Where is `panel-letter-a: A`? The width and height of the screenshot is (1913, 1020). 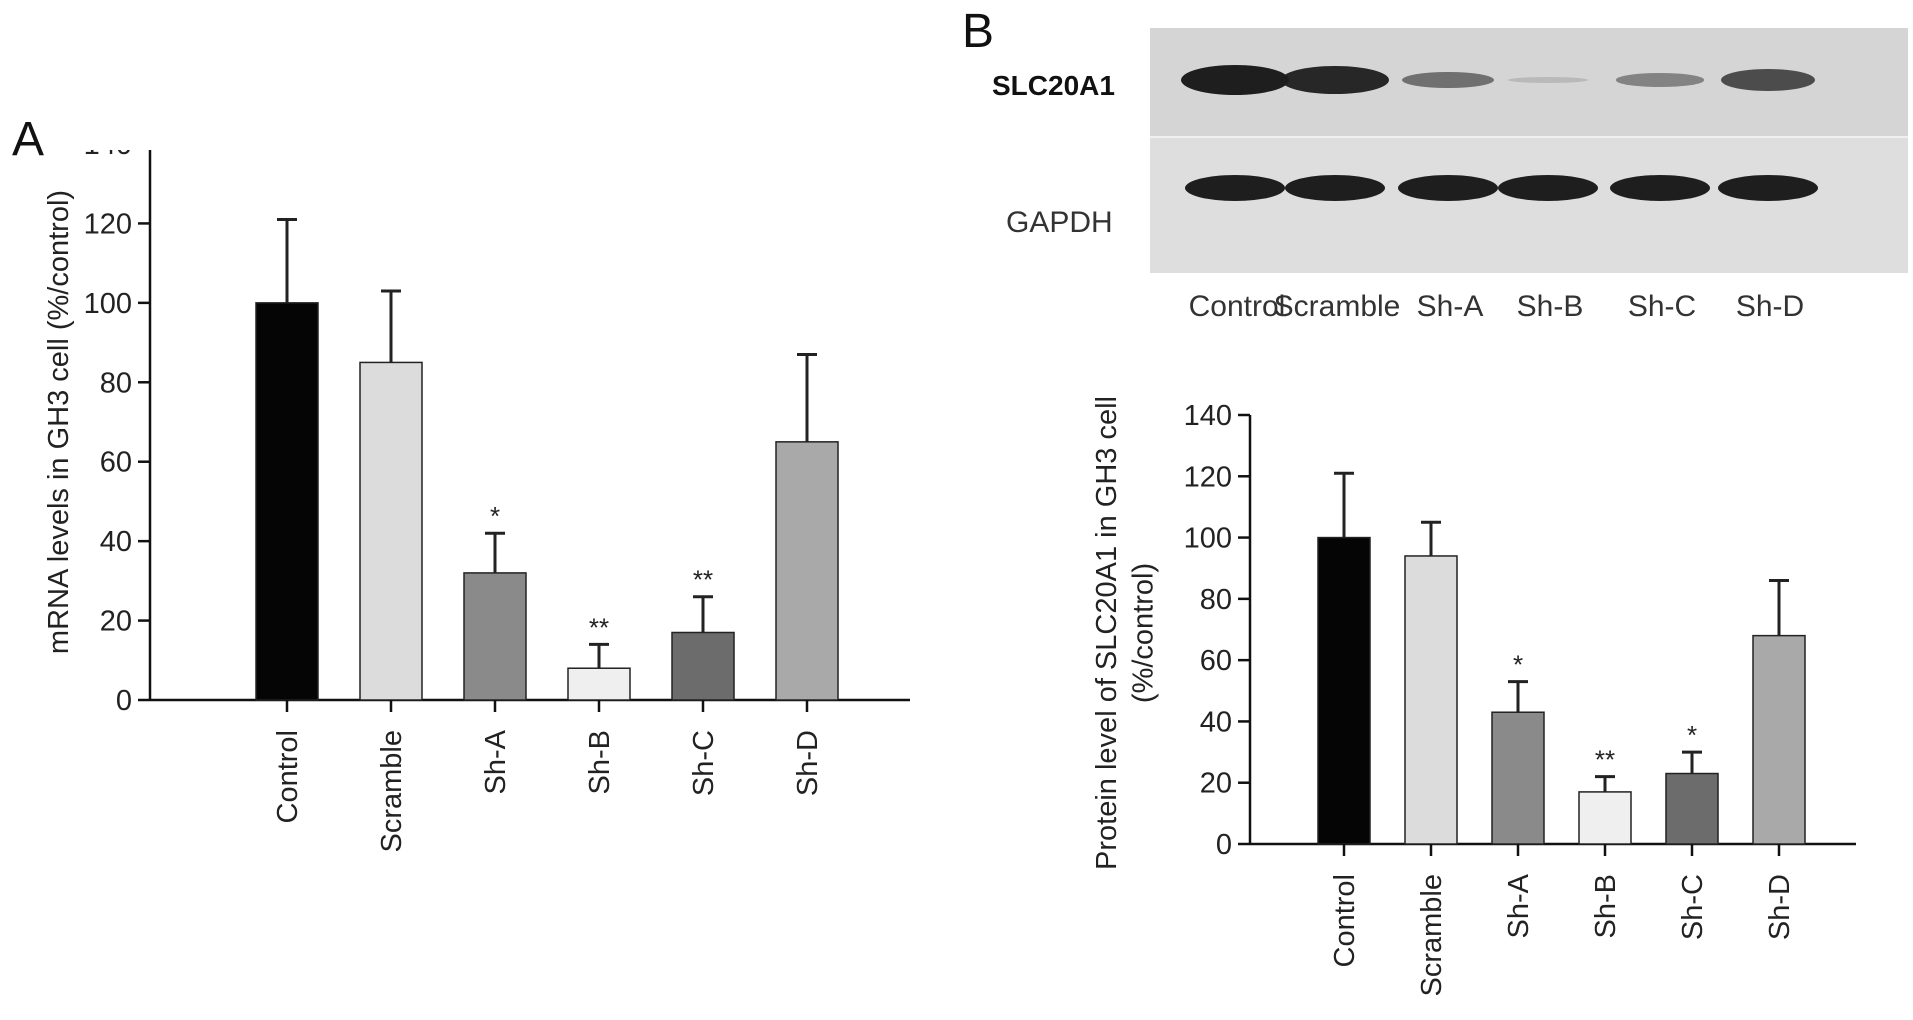 panel-letter-a: A is located at coordinates (28, 139).